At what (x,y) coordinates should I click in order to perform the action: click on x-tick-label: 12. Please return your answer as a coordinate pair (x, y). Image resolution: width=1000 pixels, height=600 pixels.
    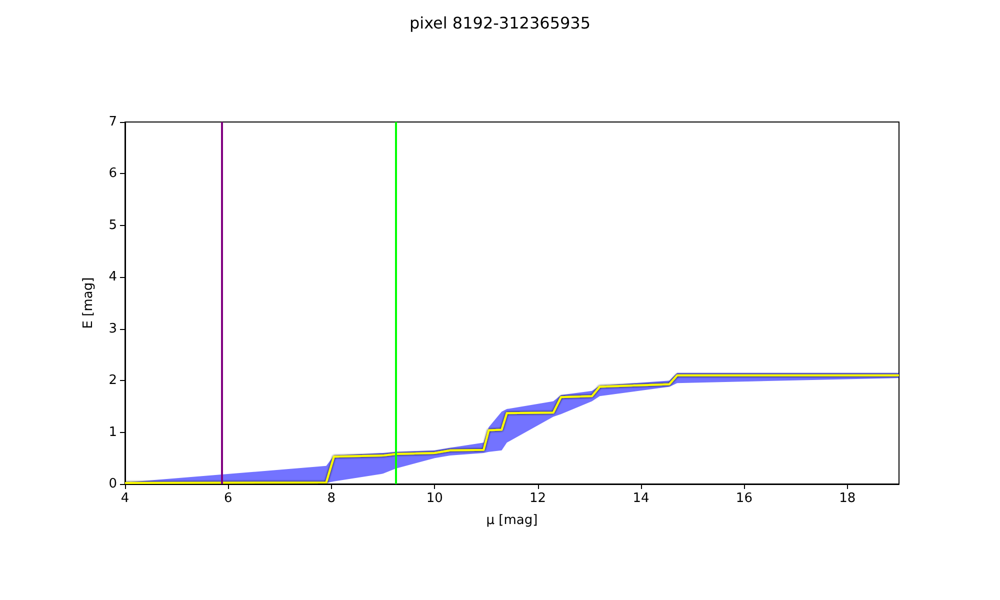
    Looking at the image, I should click on (538, 498).